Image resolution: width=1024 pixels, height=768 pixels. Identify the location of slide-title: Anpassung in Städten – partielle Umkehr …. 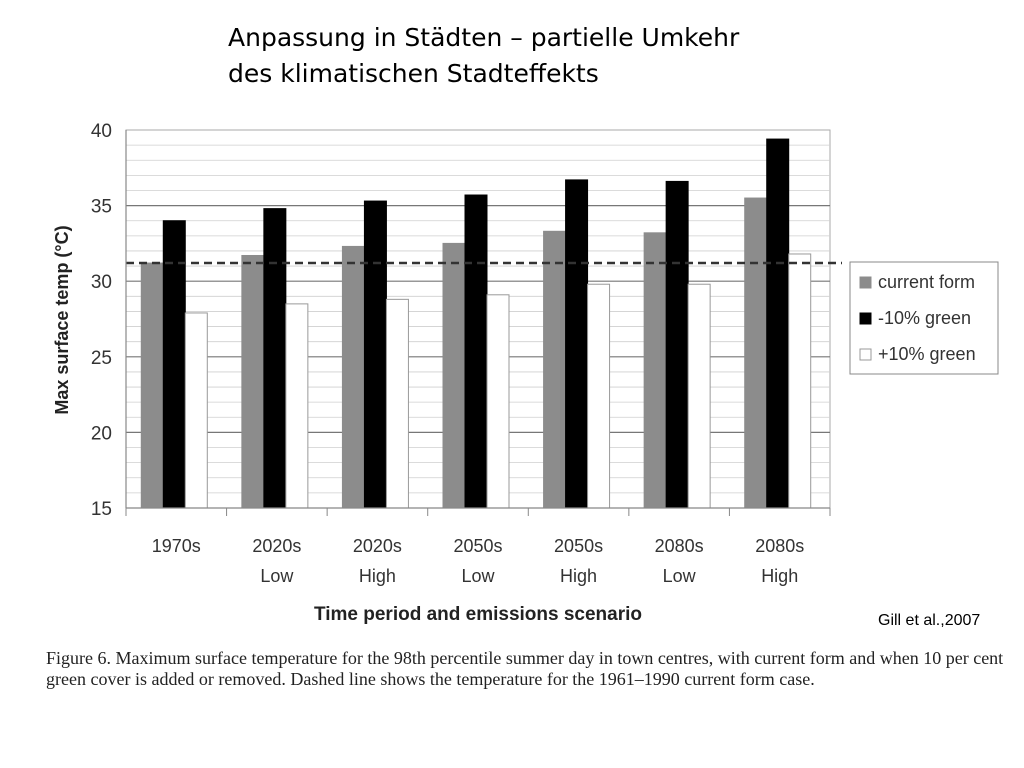
(528, 56).